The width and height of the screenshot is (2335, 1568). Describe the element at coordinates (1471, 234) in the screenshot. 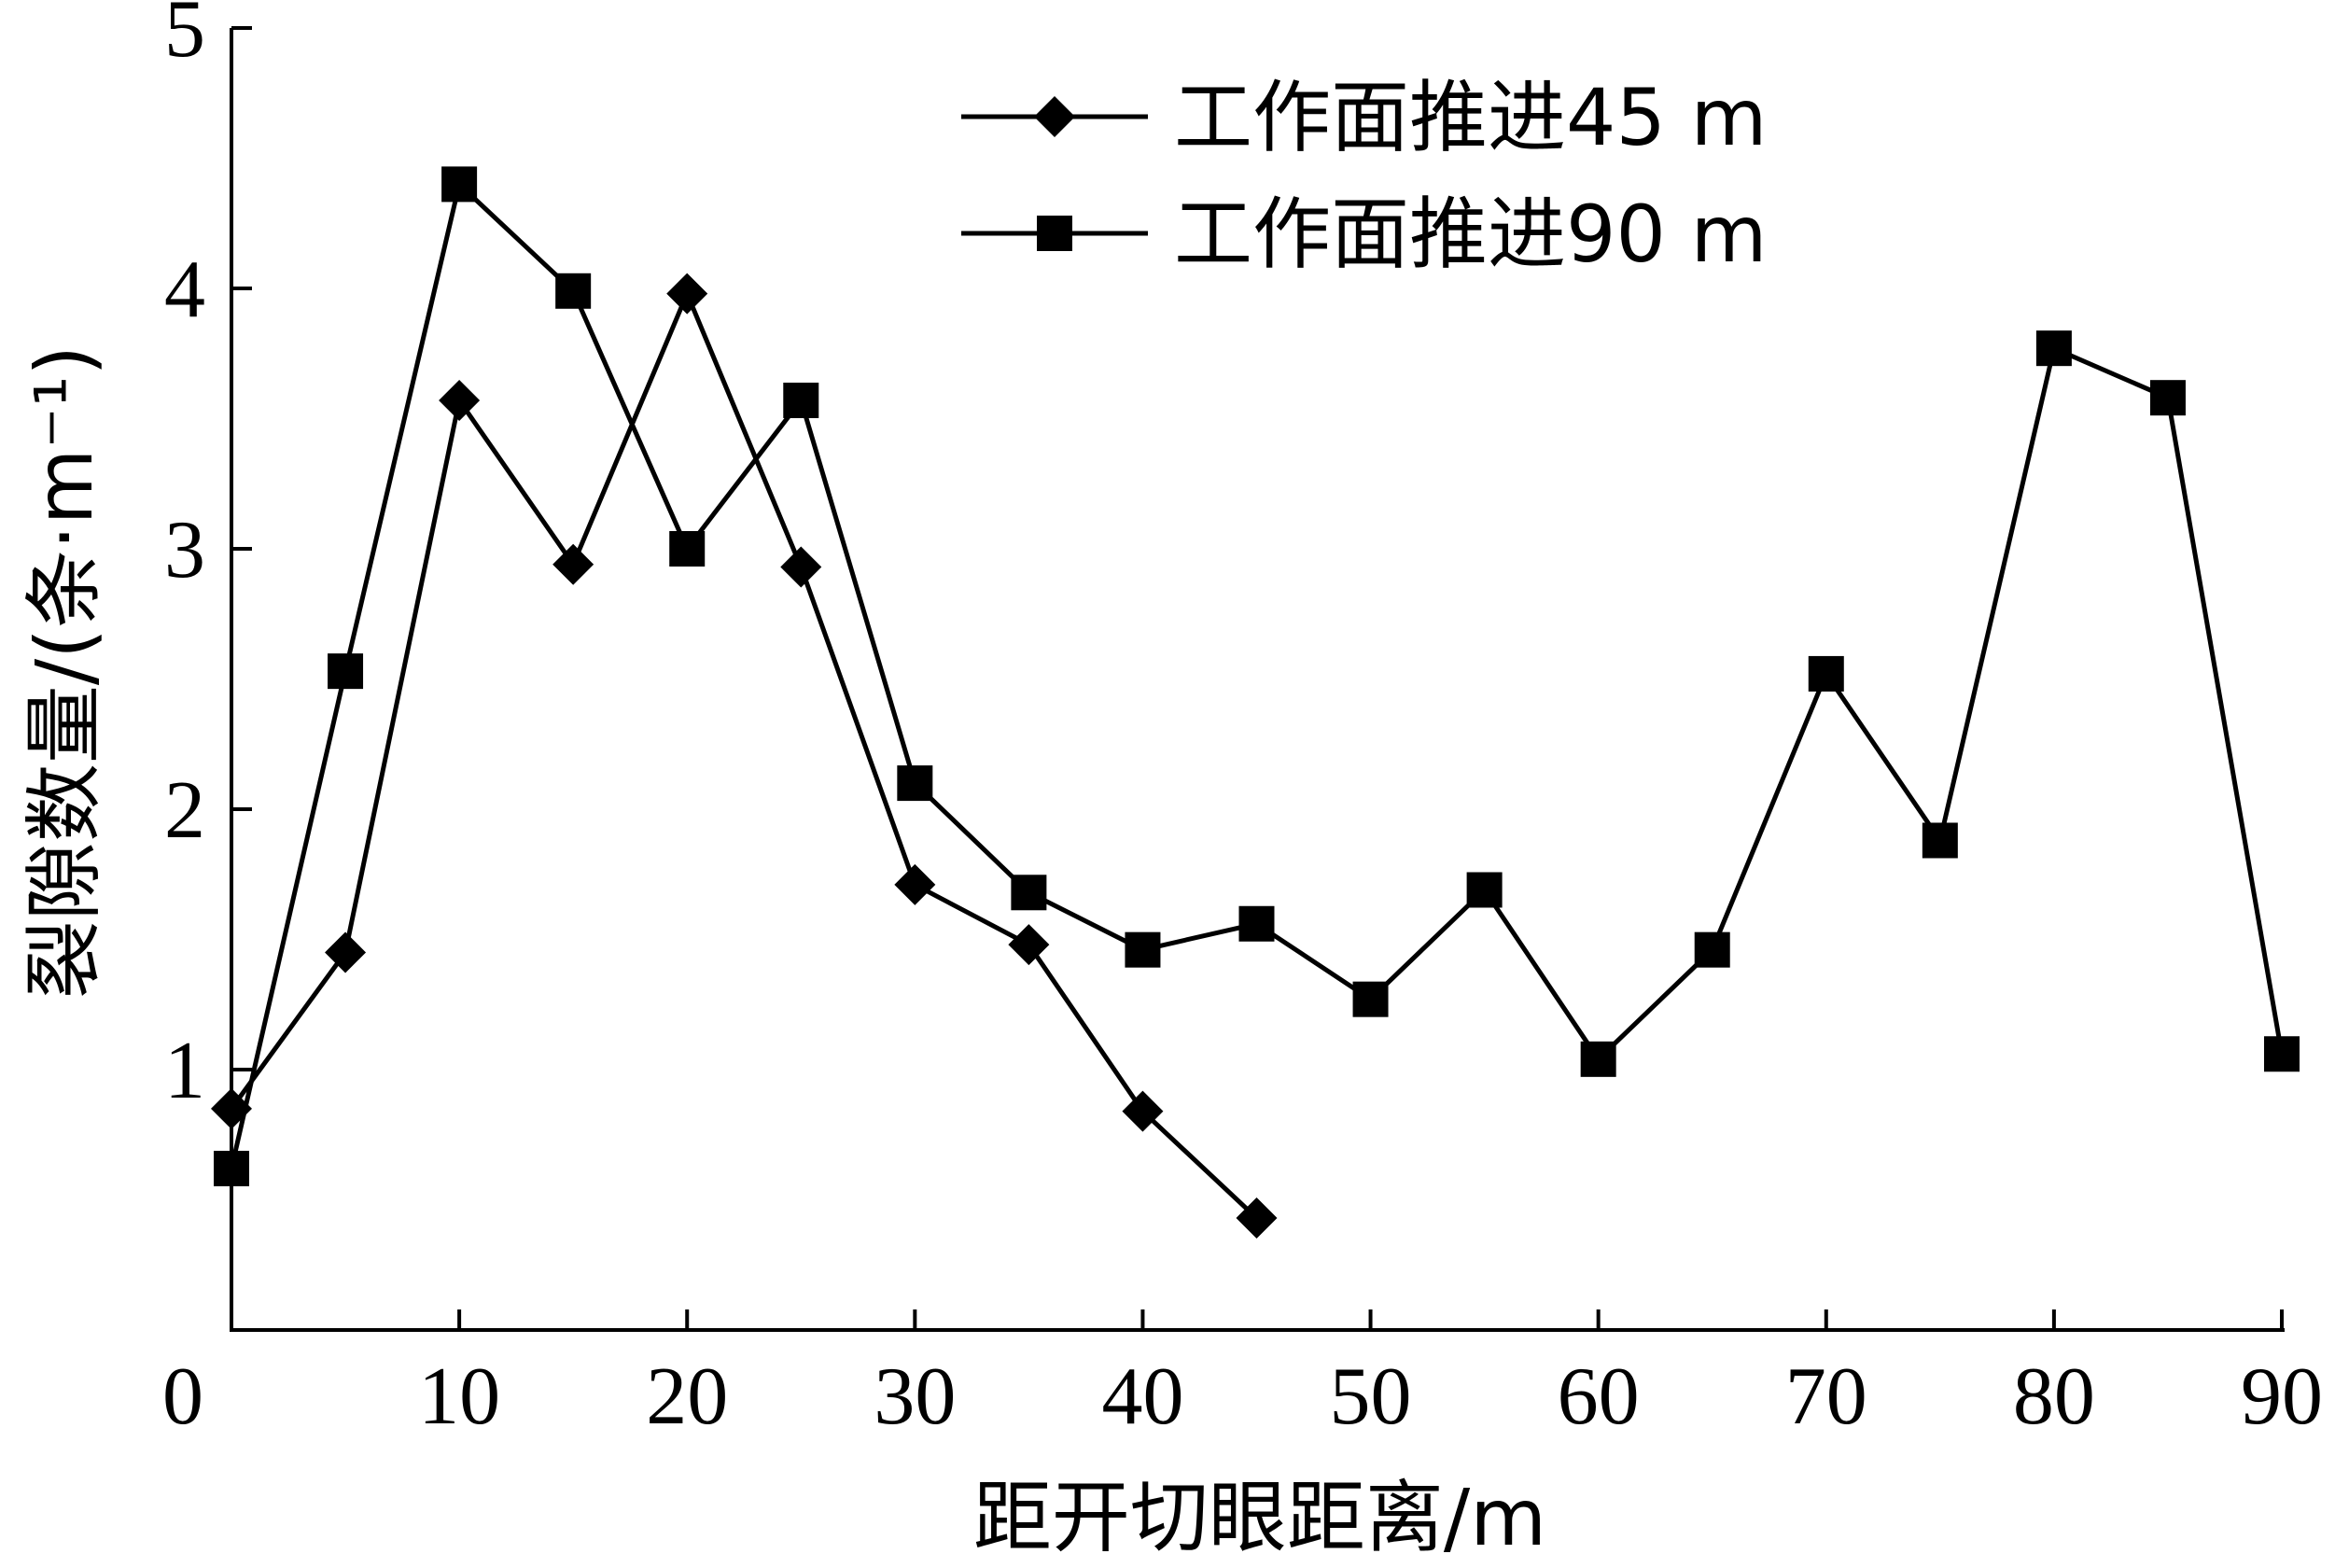

I see `legend-label: 工作面推进90 m` at that location.